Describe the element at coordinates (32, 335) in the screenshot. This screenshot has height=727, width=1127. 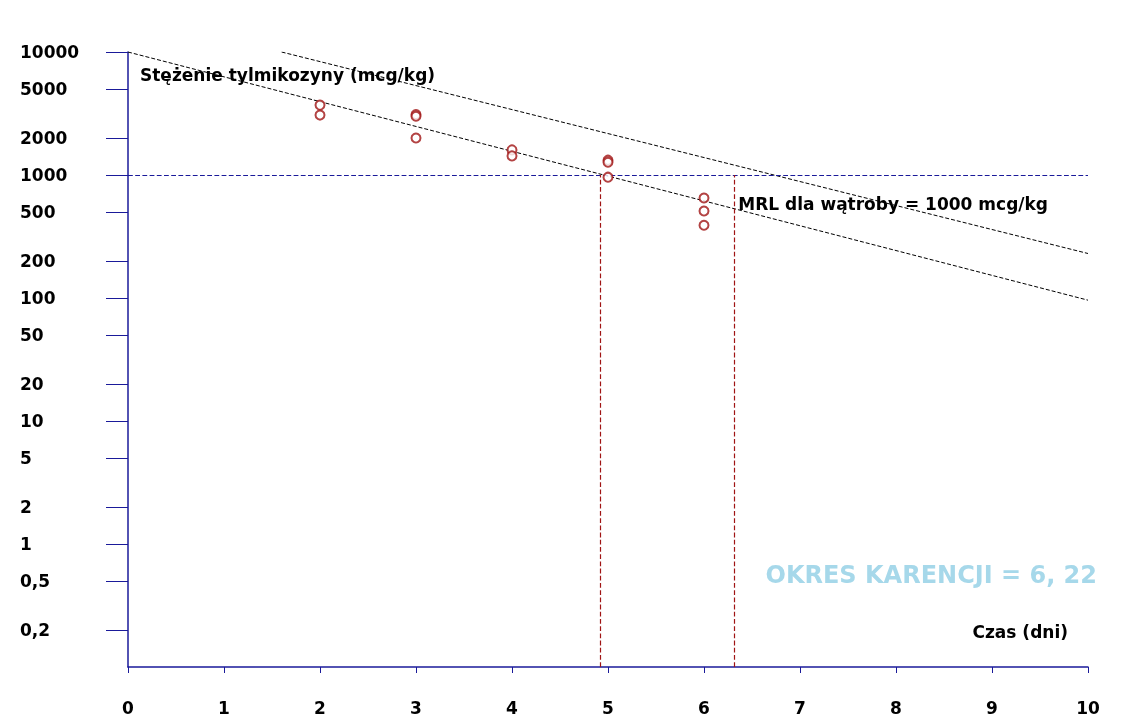
I see `y-tick-label: 50` at that location.